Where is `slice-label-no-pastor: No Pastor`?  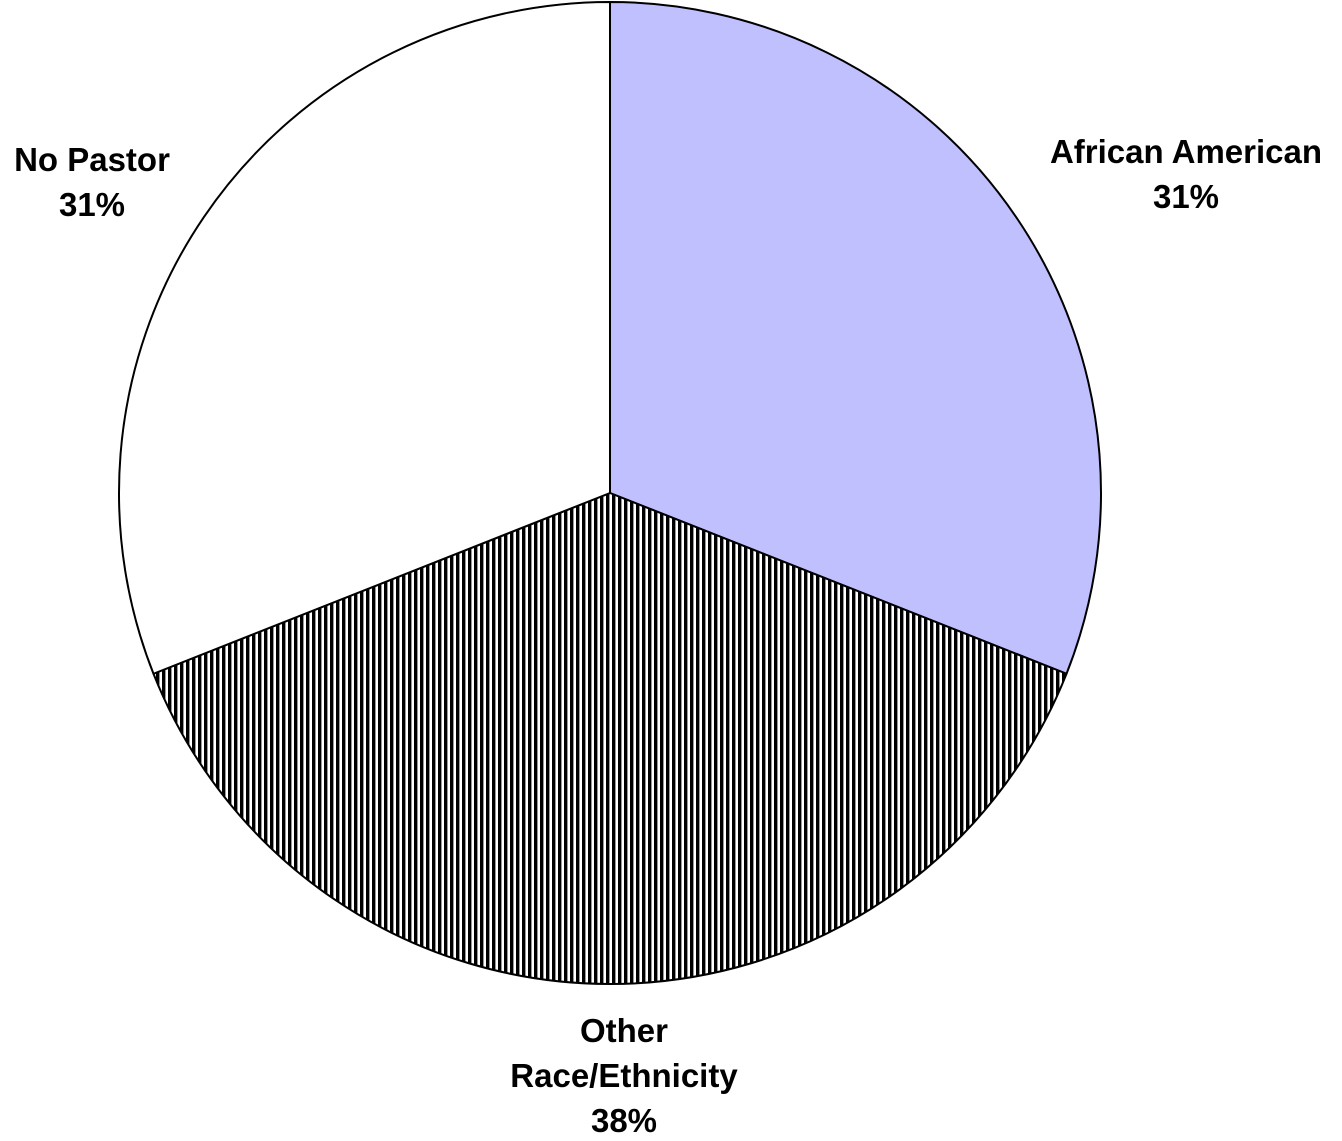
slice-label-no-pastor: No Pastor is located at coordinates (92, 159).